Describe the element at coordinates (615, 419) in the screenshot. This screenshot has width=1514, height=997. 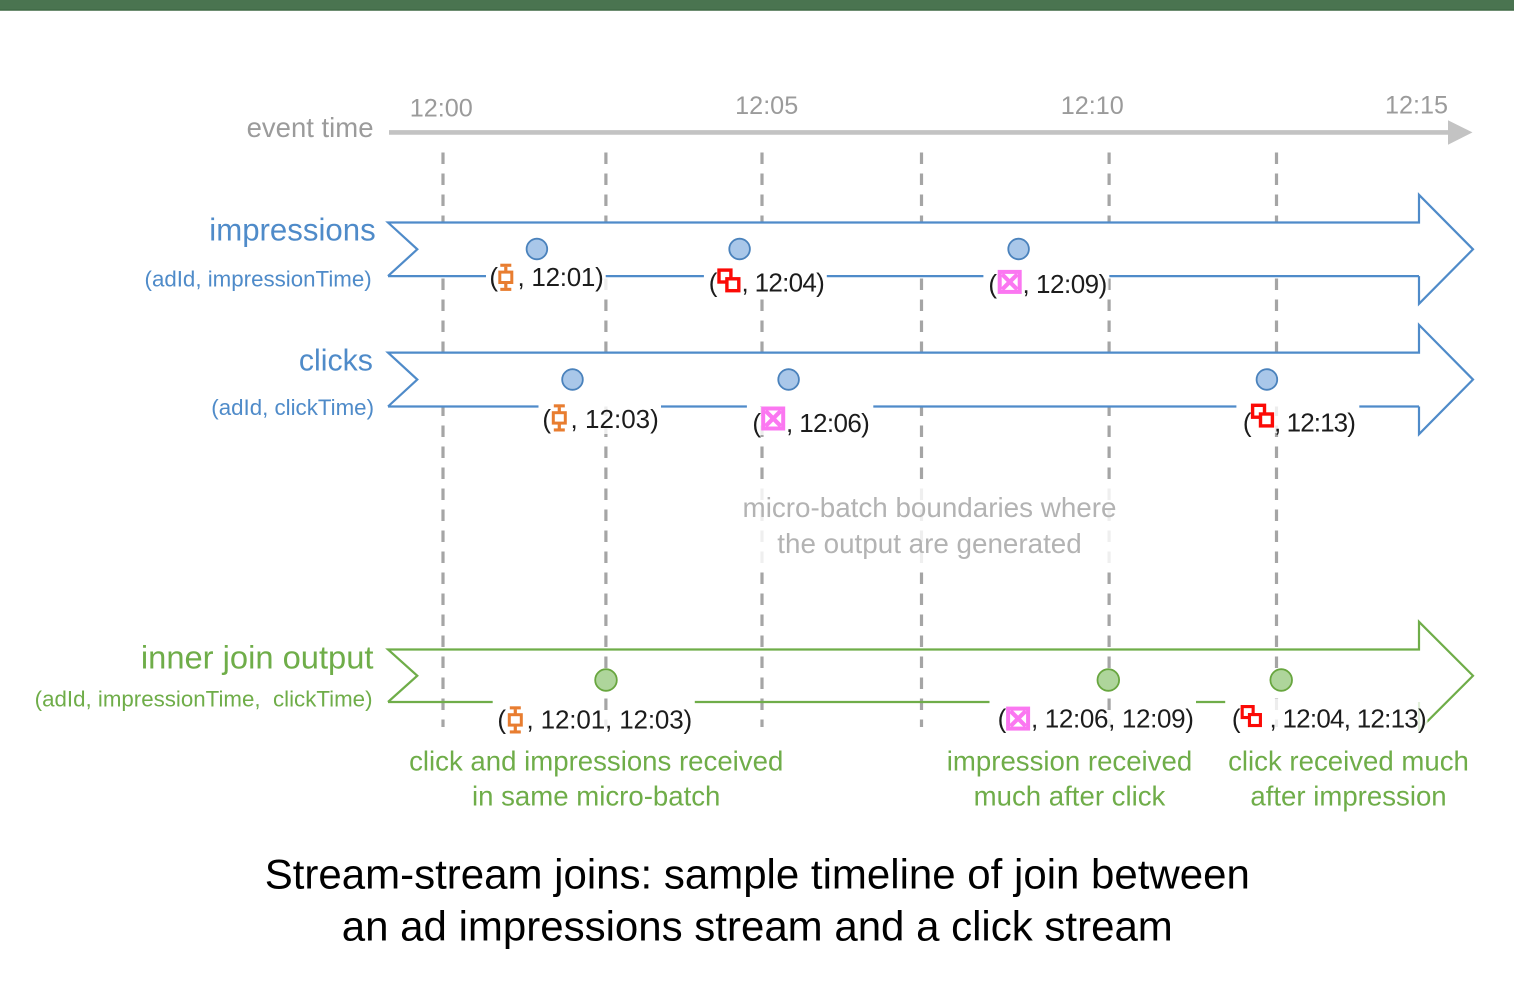
I see `svg-text: , 12:03)` at that location.